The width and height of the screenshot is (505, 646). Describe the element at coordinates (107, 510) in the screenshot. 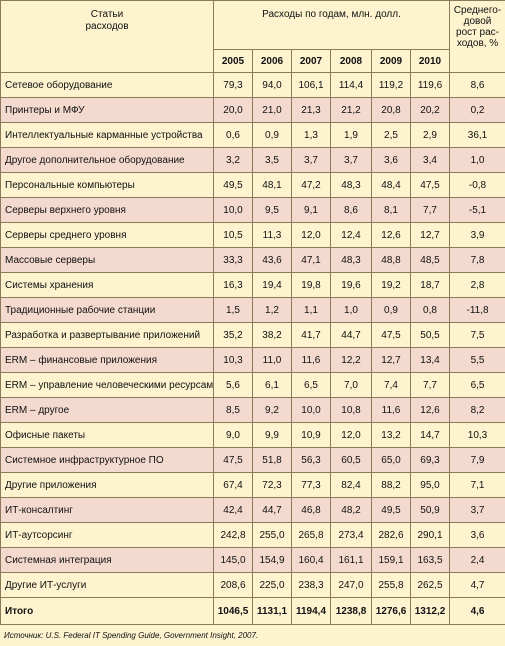

I see `row-label: ИТ-консалтинг` at that location.